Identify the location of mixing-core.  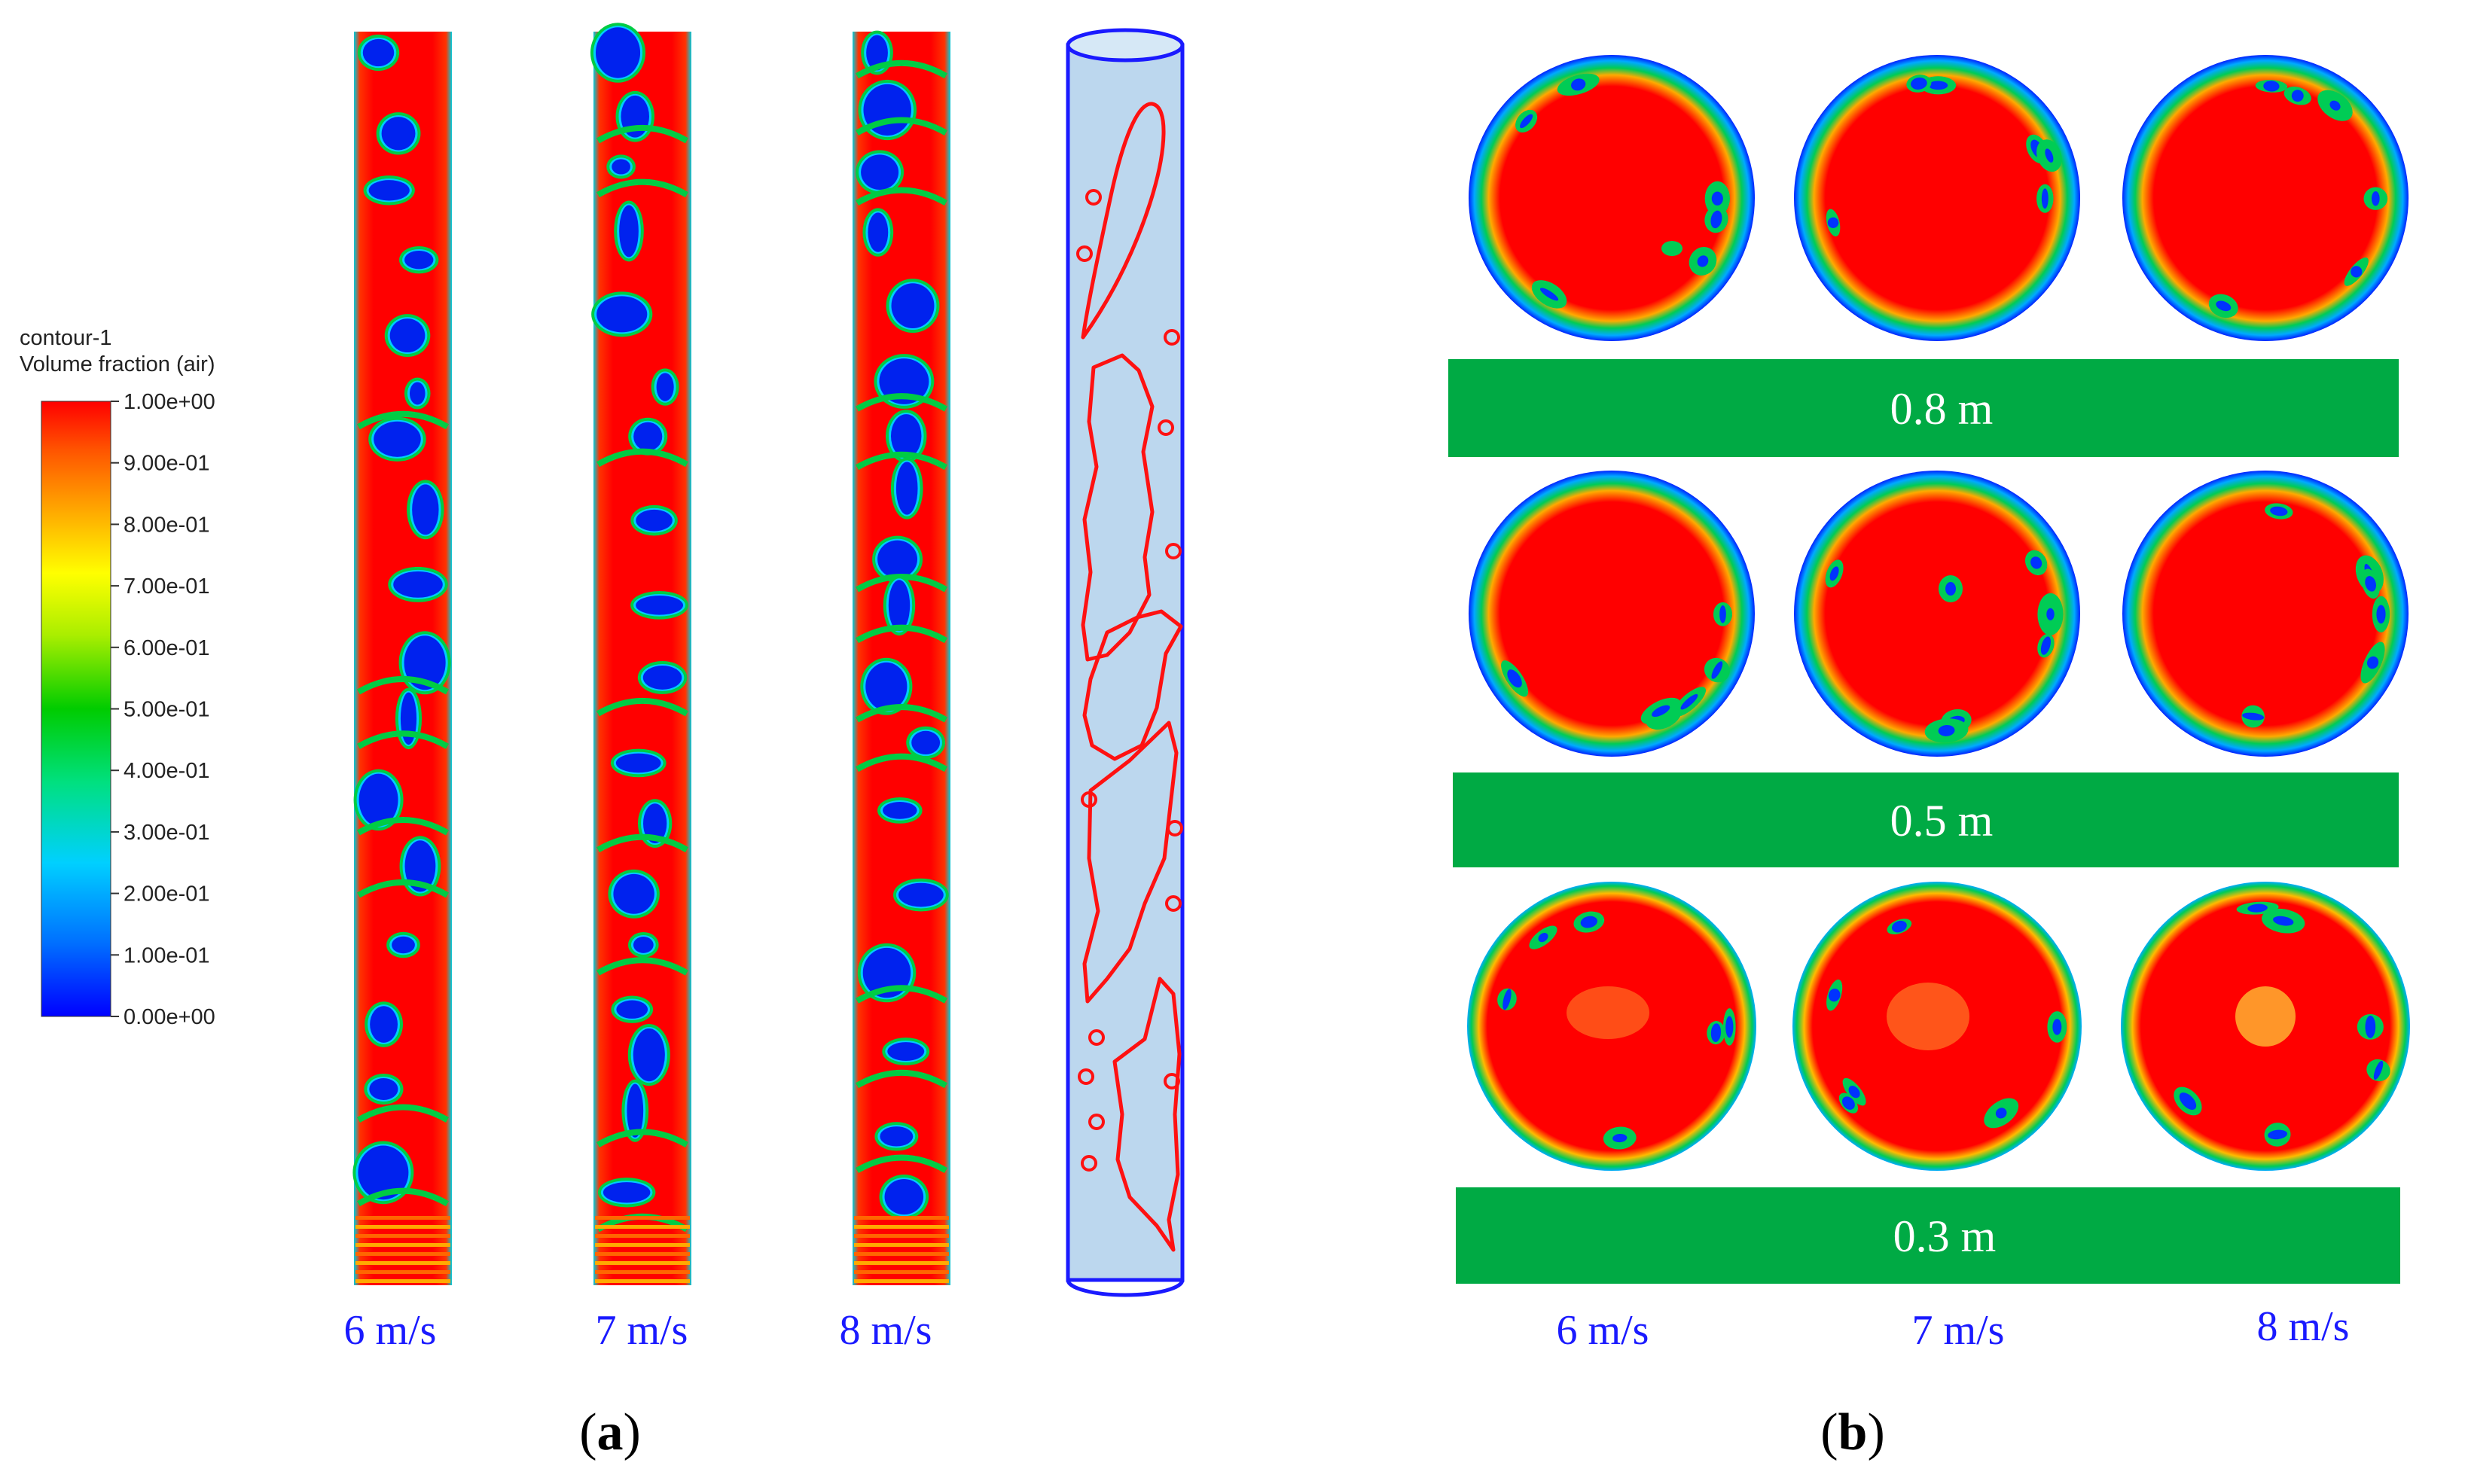
(1608, 1012).